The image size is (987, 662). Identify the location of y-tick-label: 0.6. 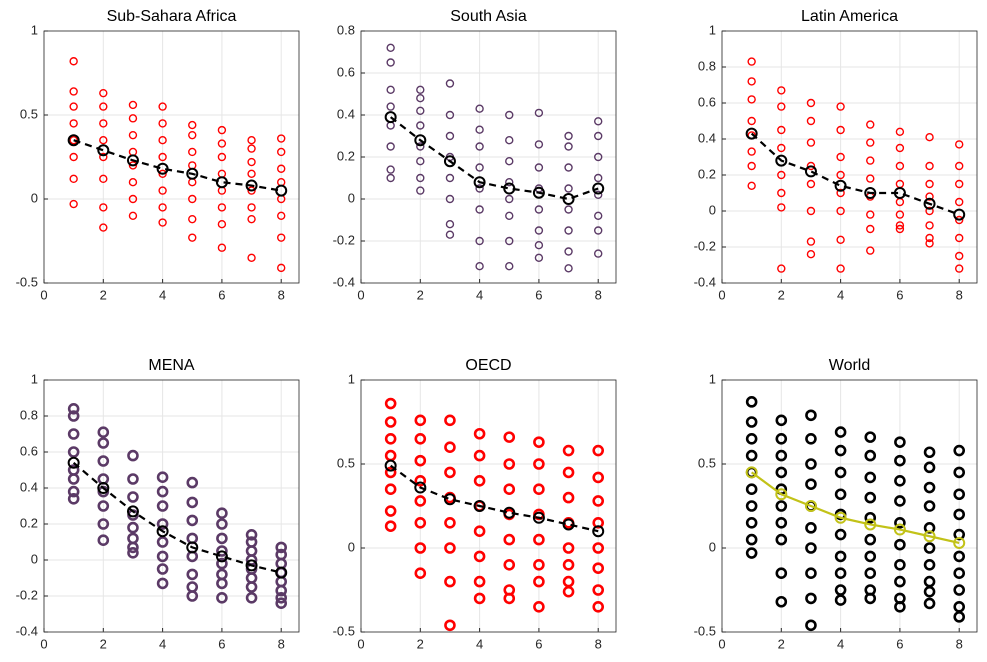
(346, 71).